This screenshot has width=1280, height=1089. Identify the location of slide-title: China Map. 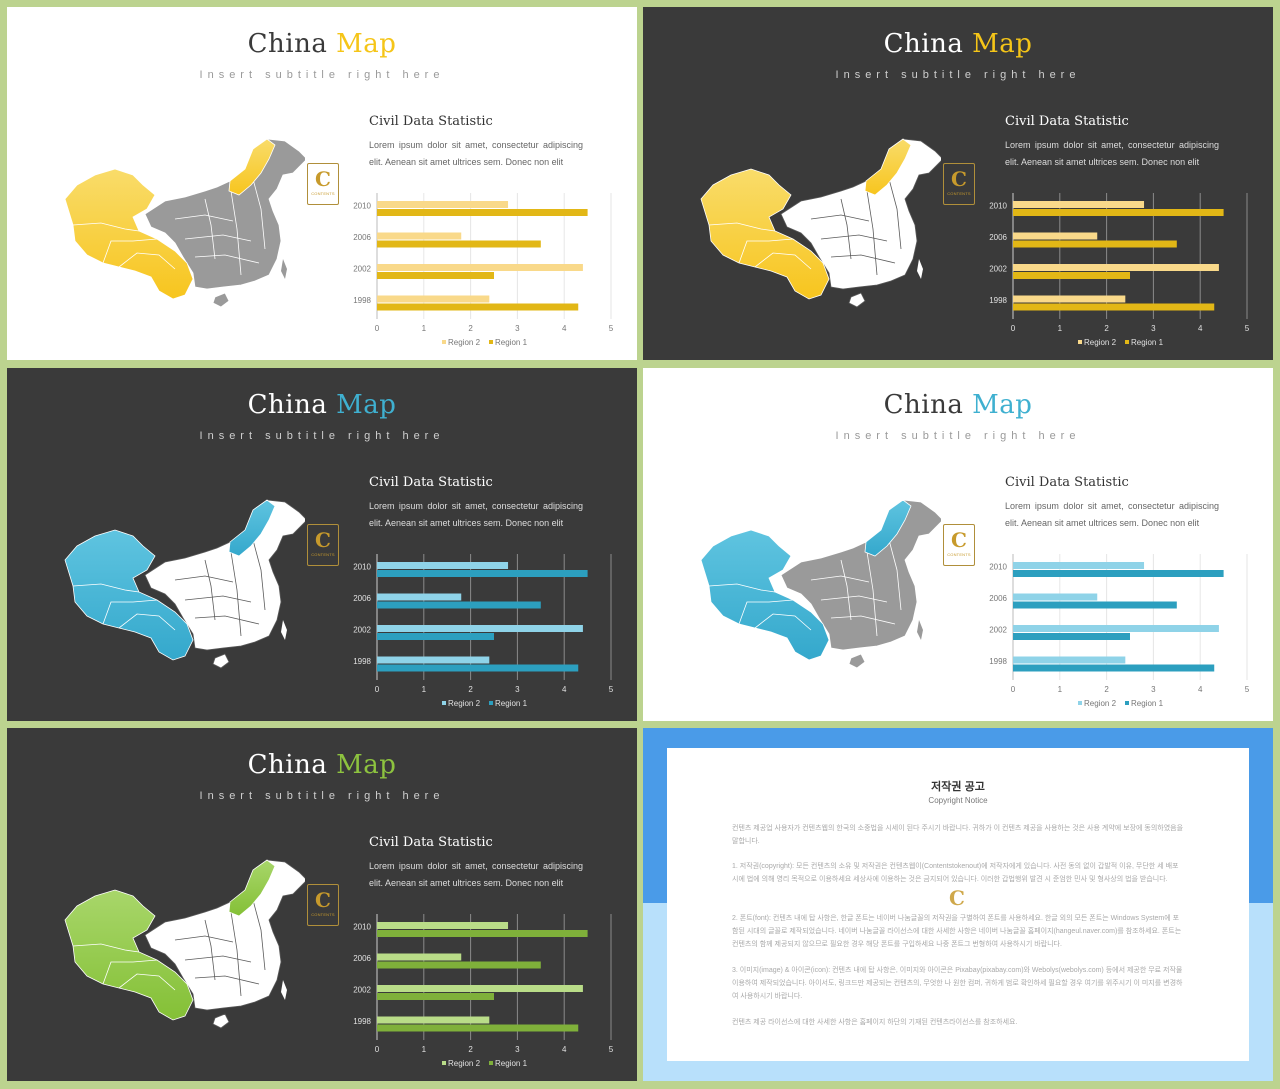
(322, 405).